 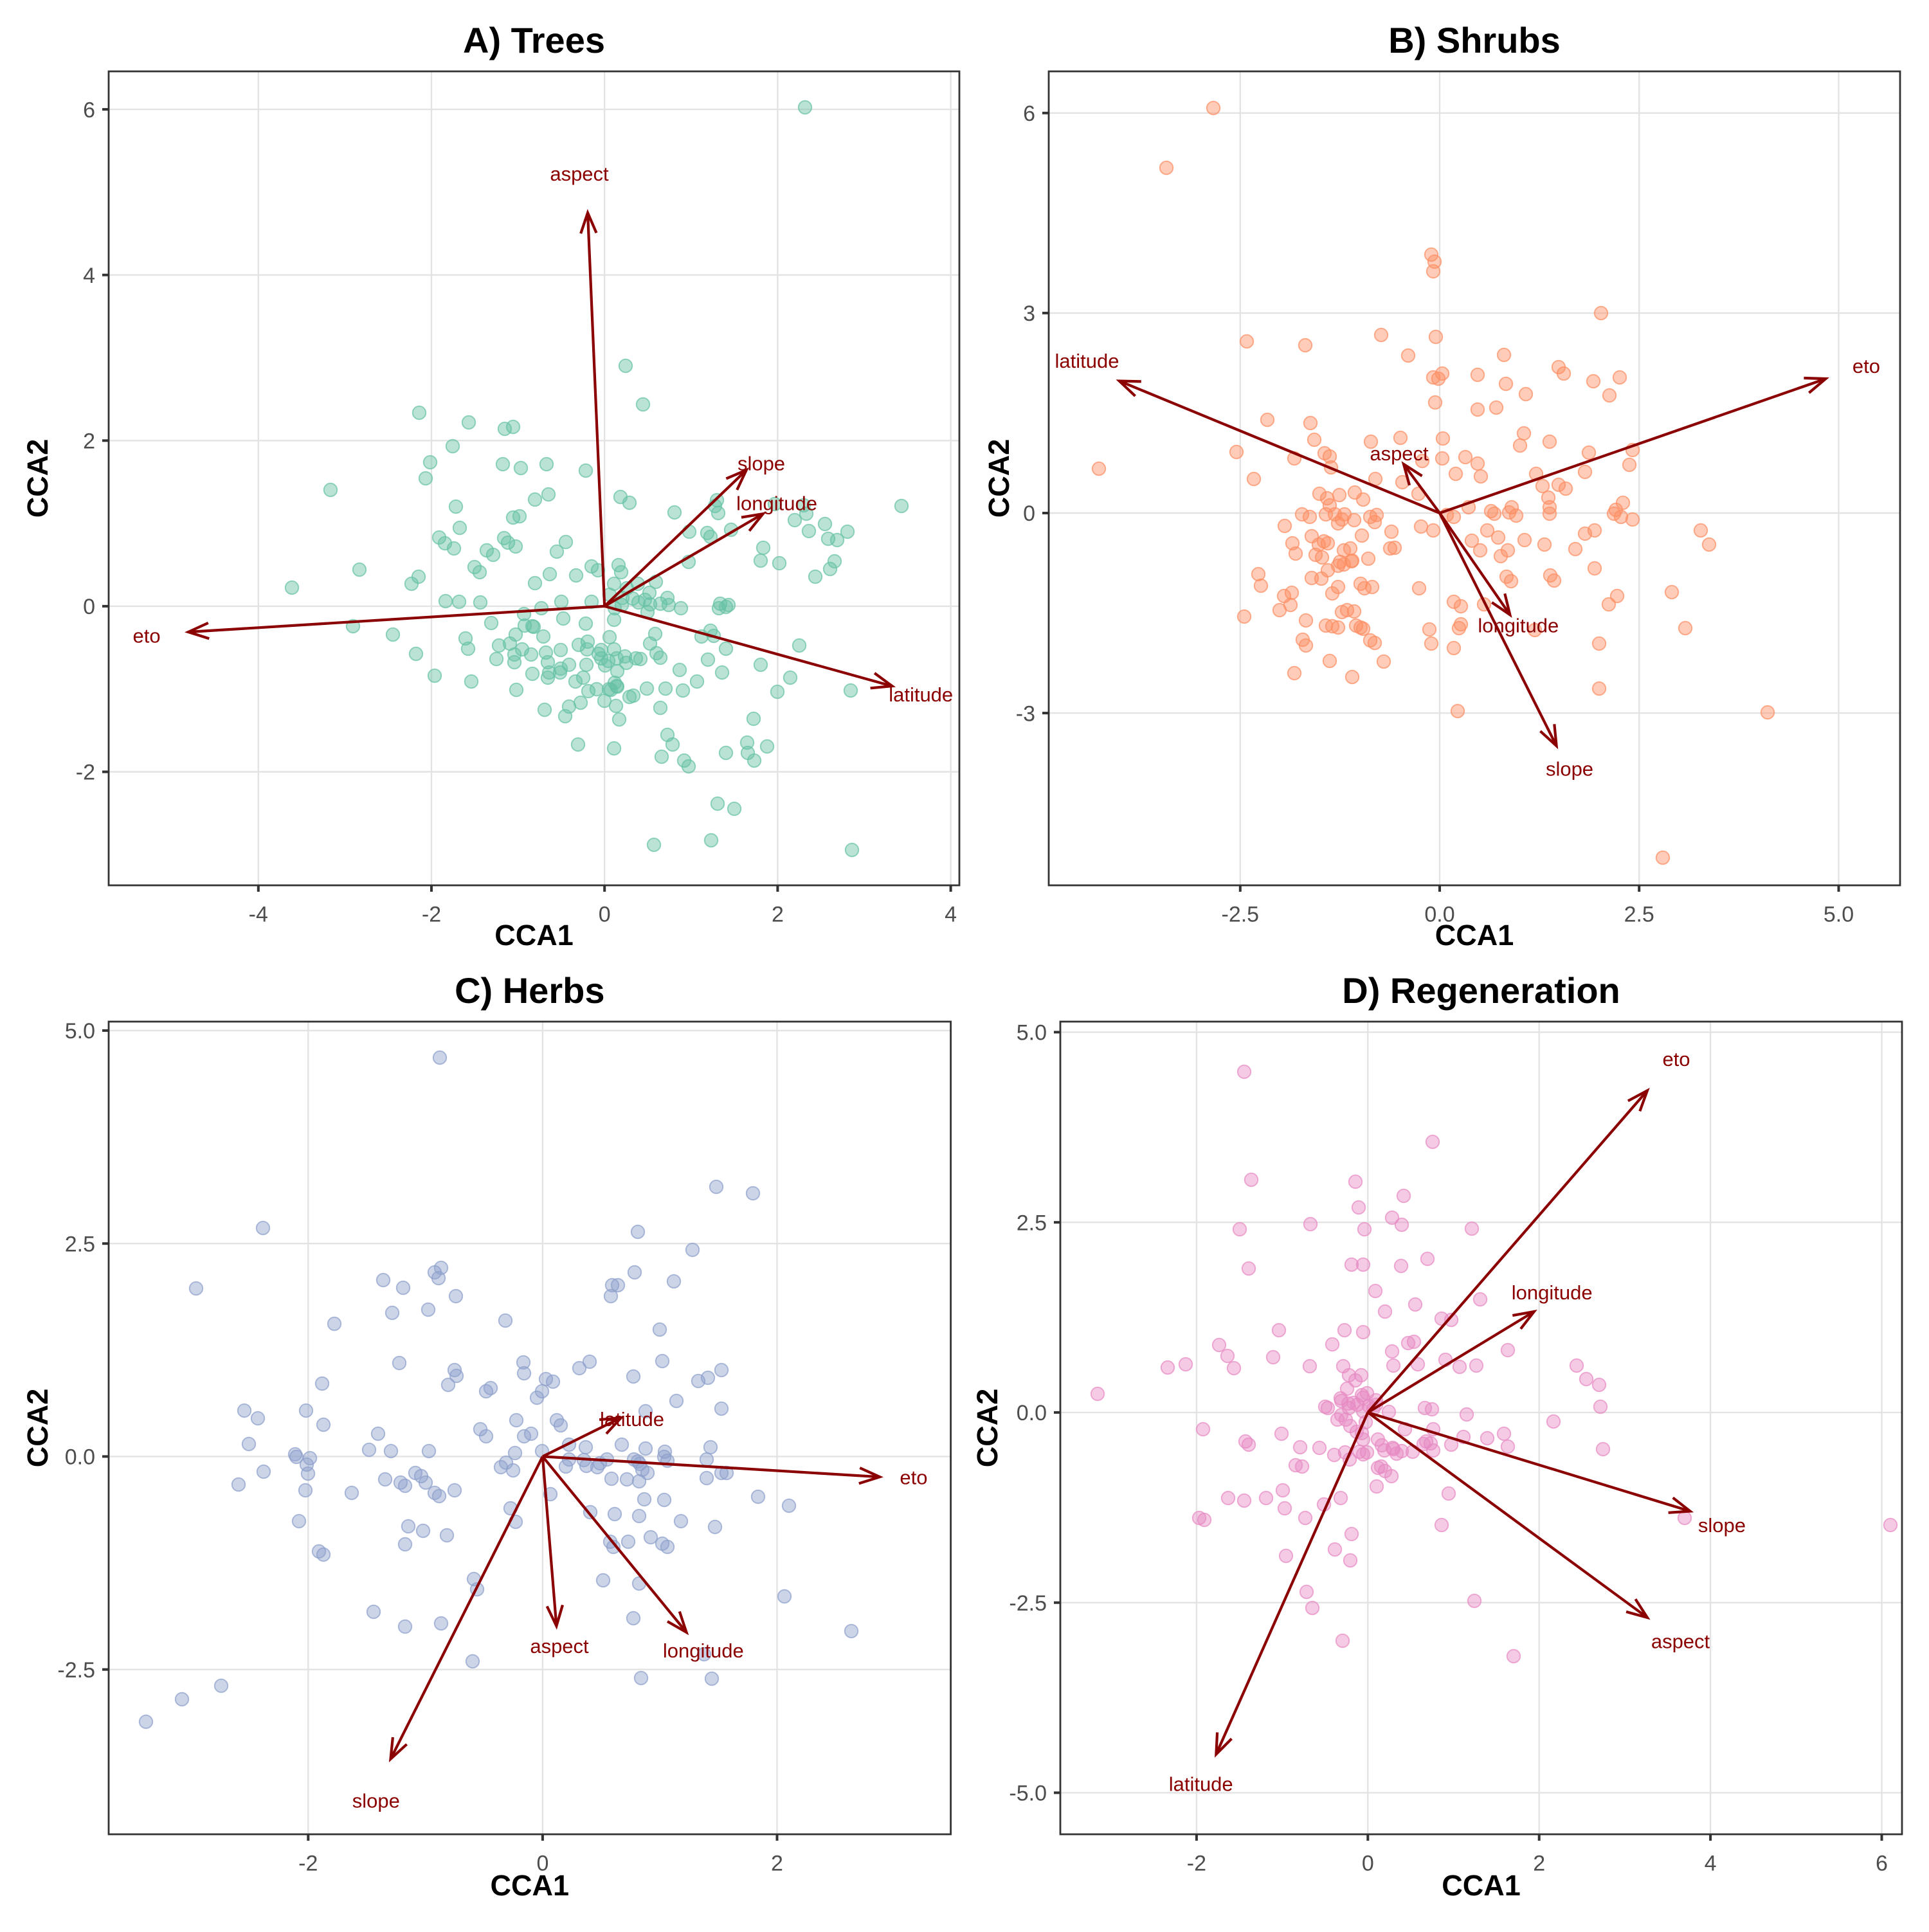 I want to click on svg-text: -5.0, so click(x=1028, y=1794).